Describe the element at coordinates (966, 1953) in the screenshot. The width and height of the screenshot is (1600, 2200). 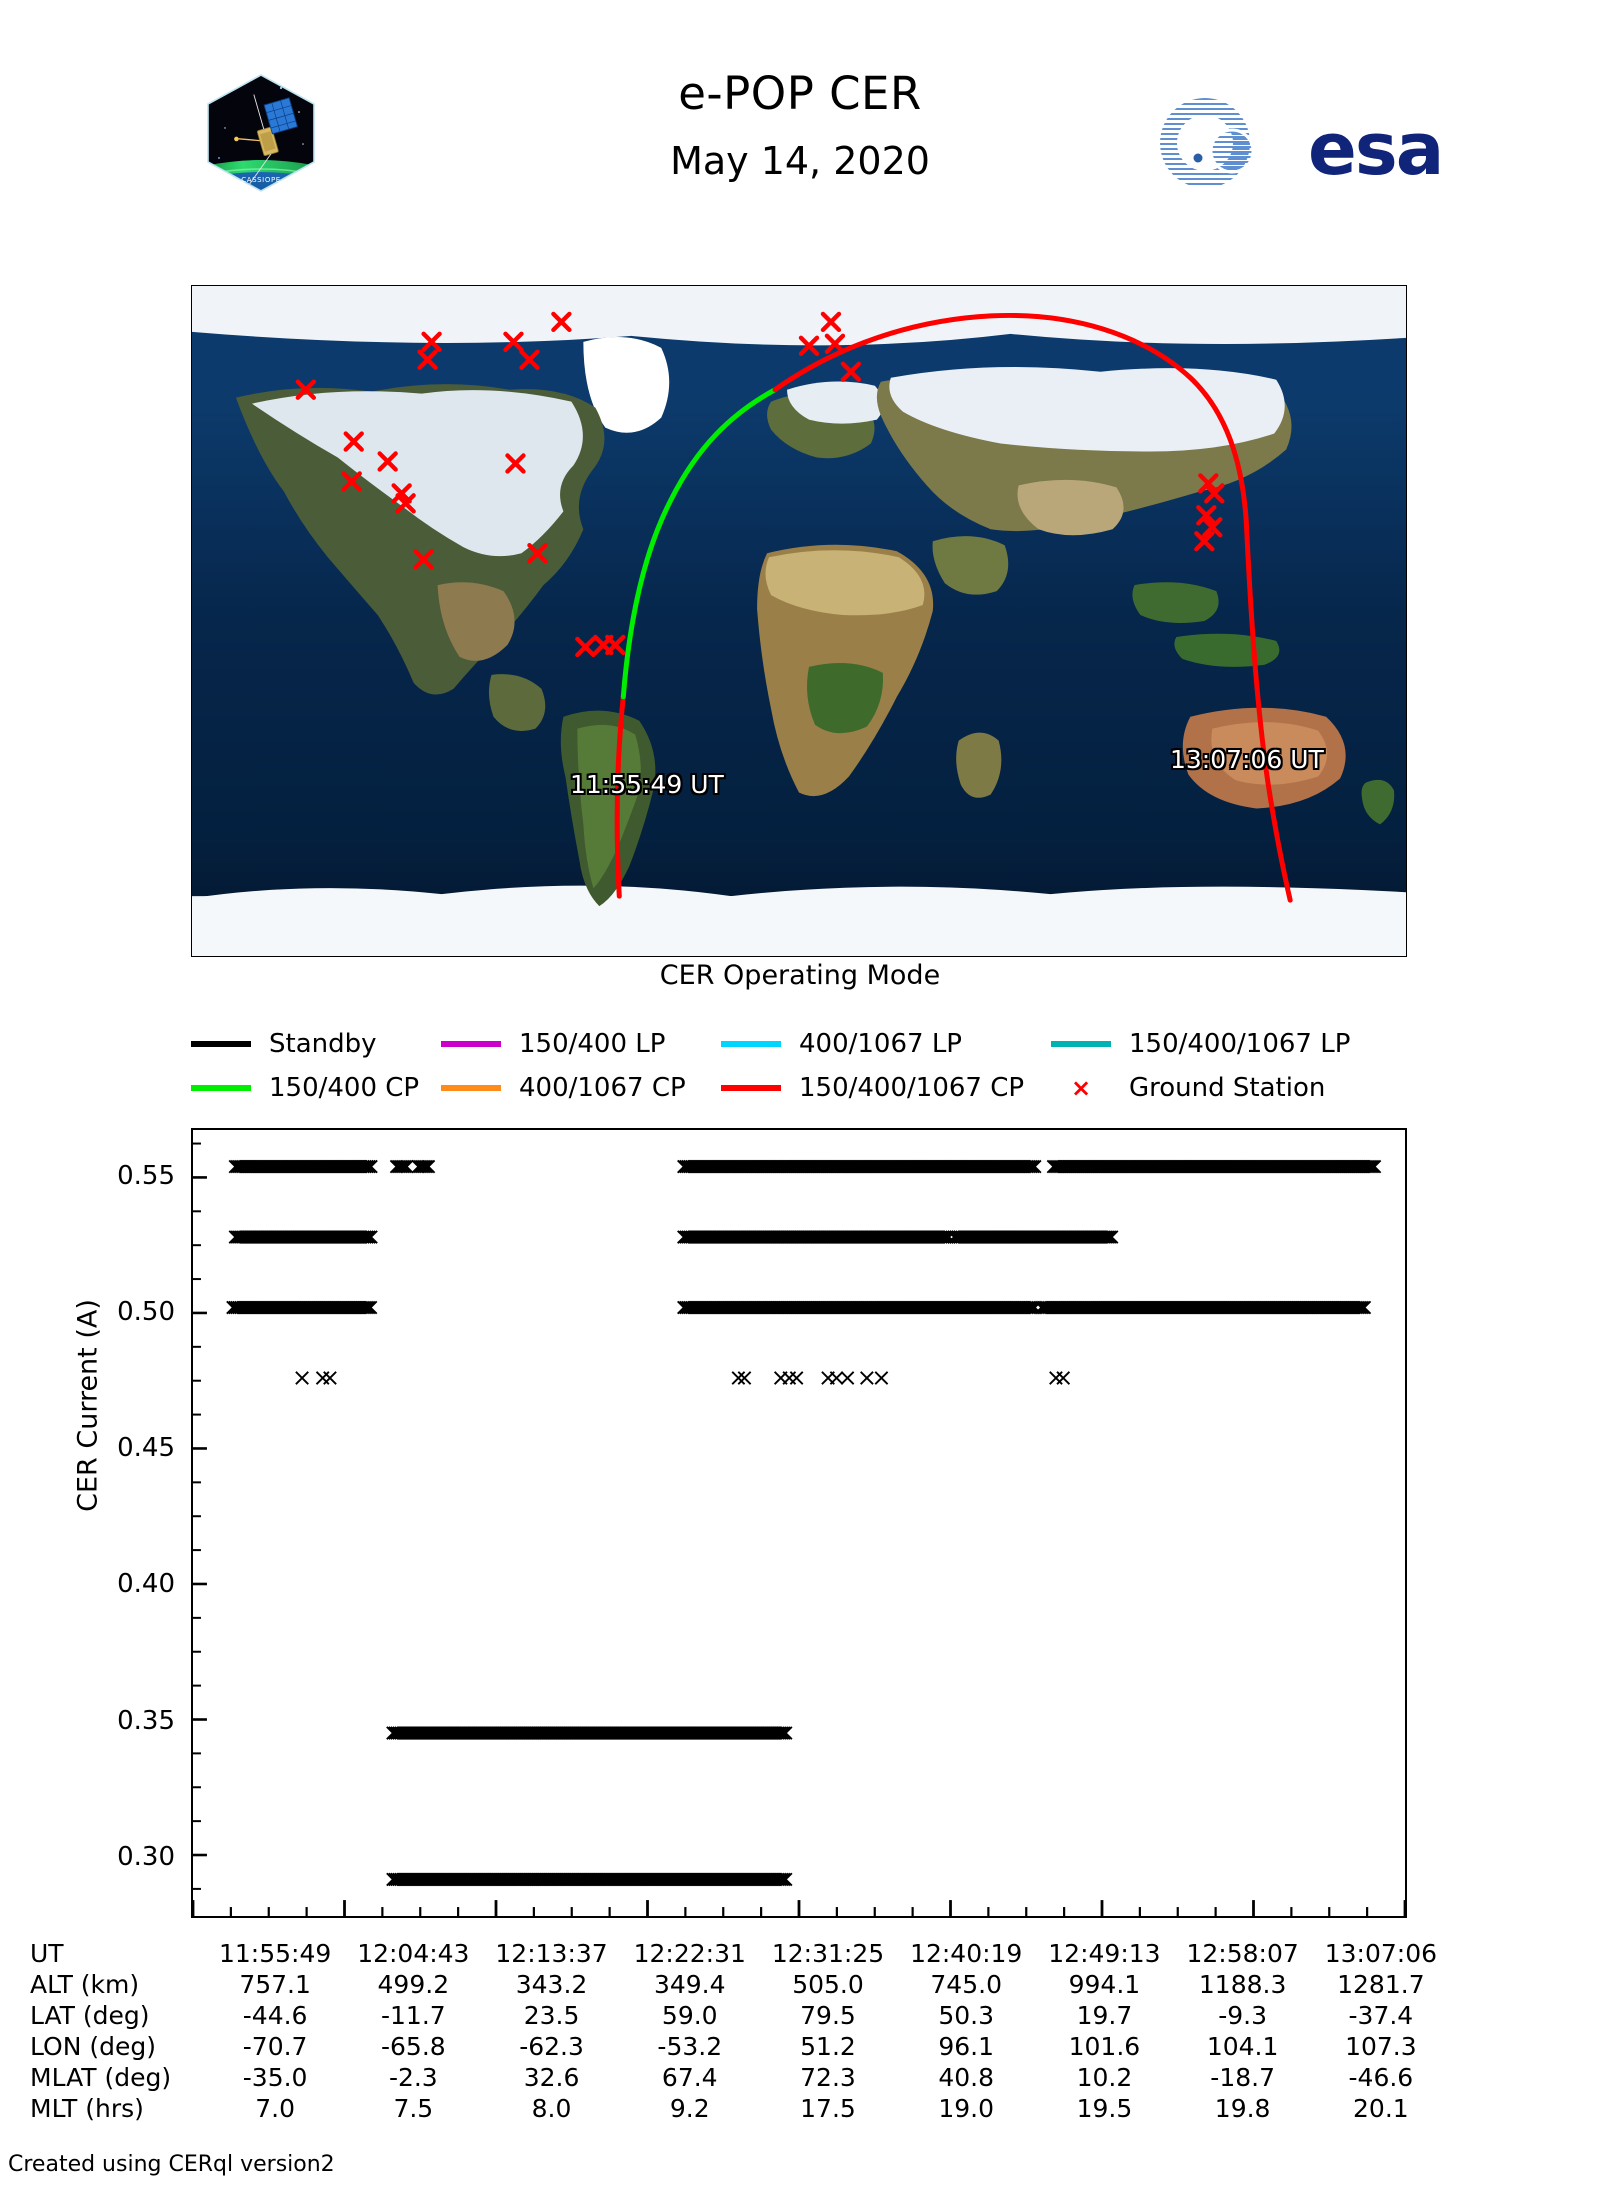
I see `table-cell: 12:40:19` at that location.